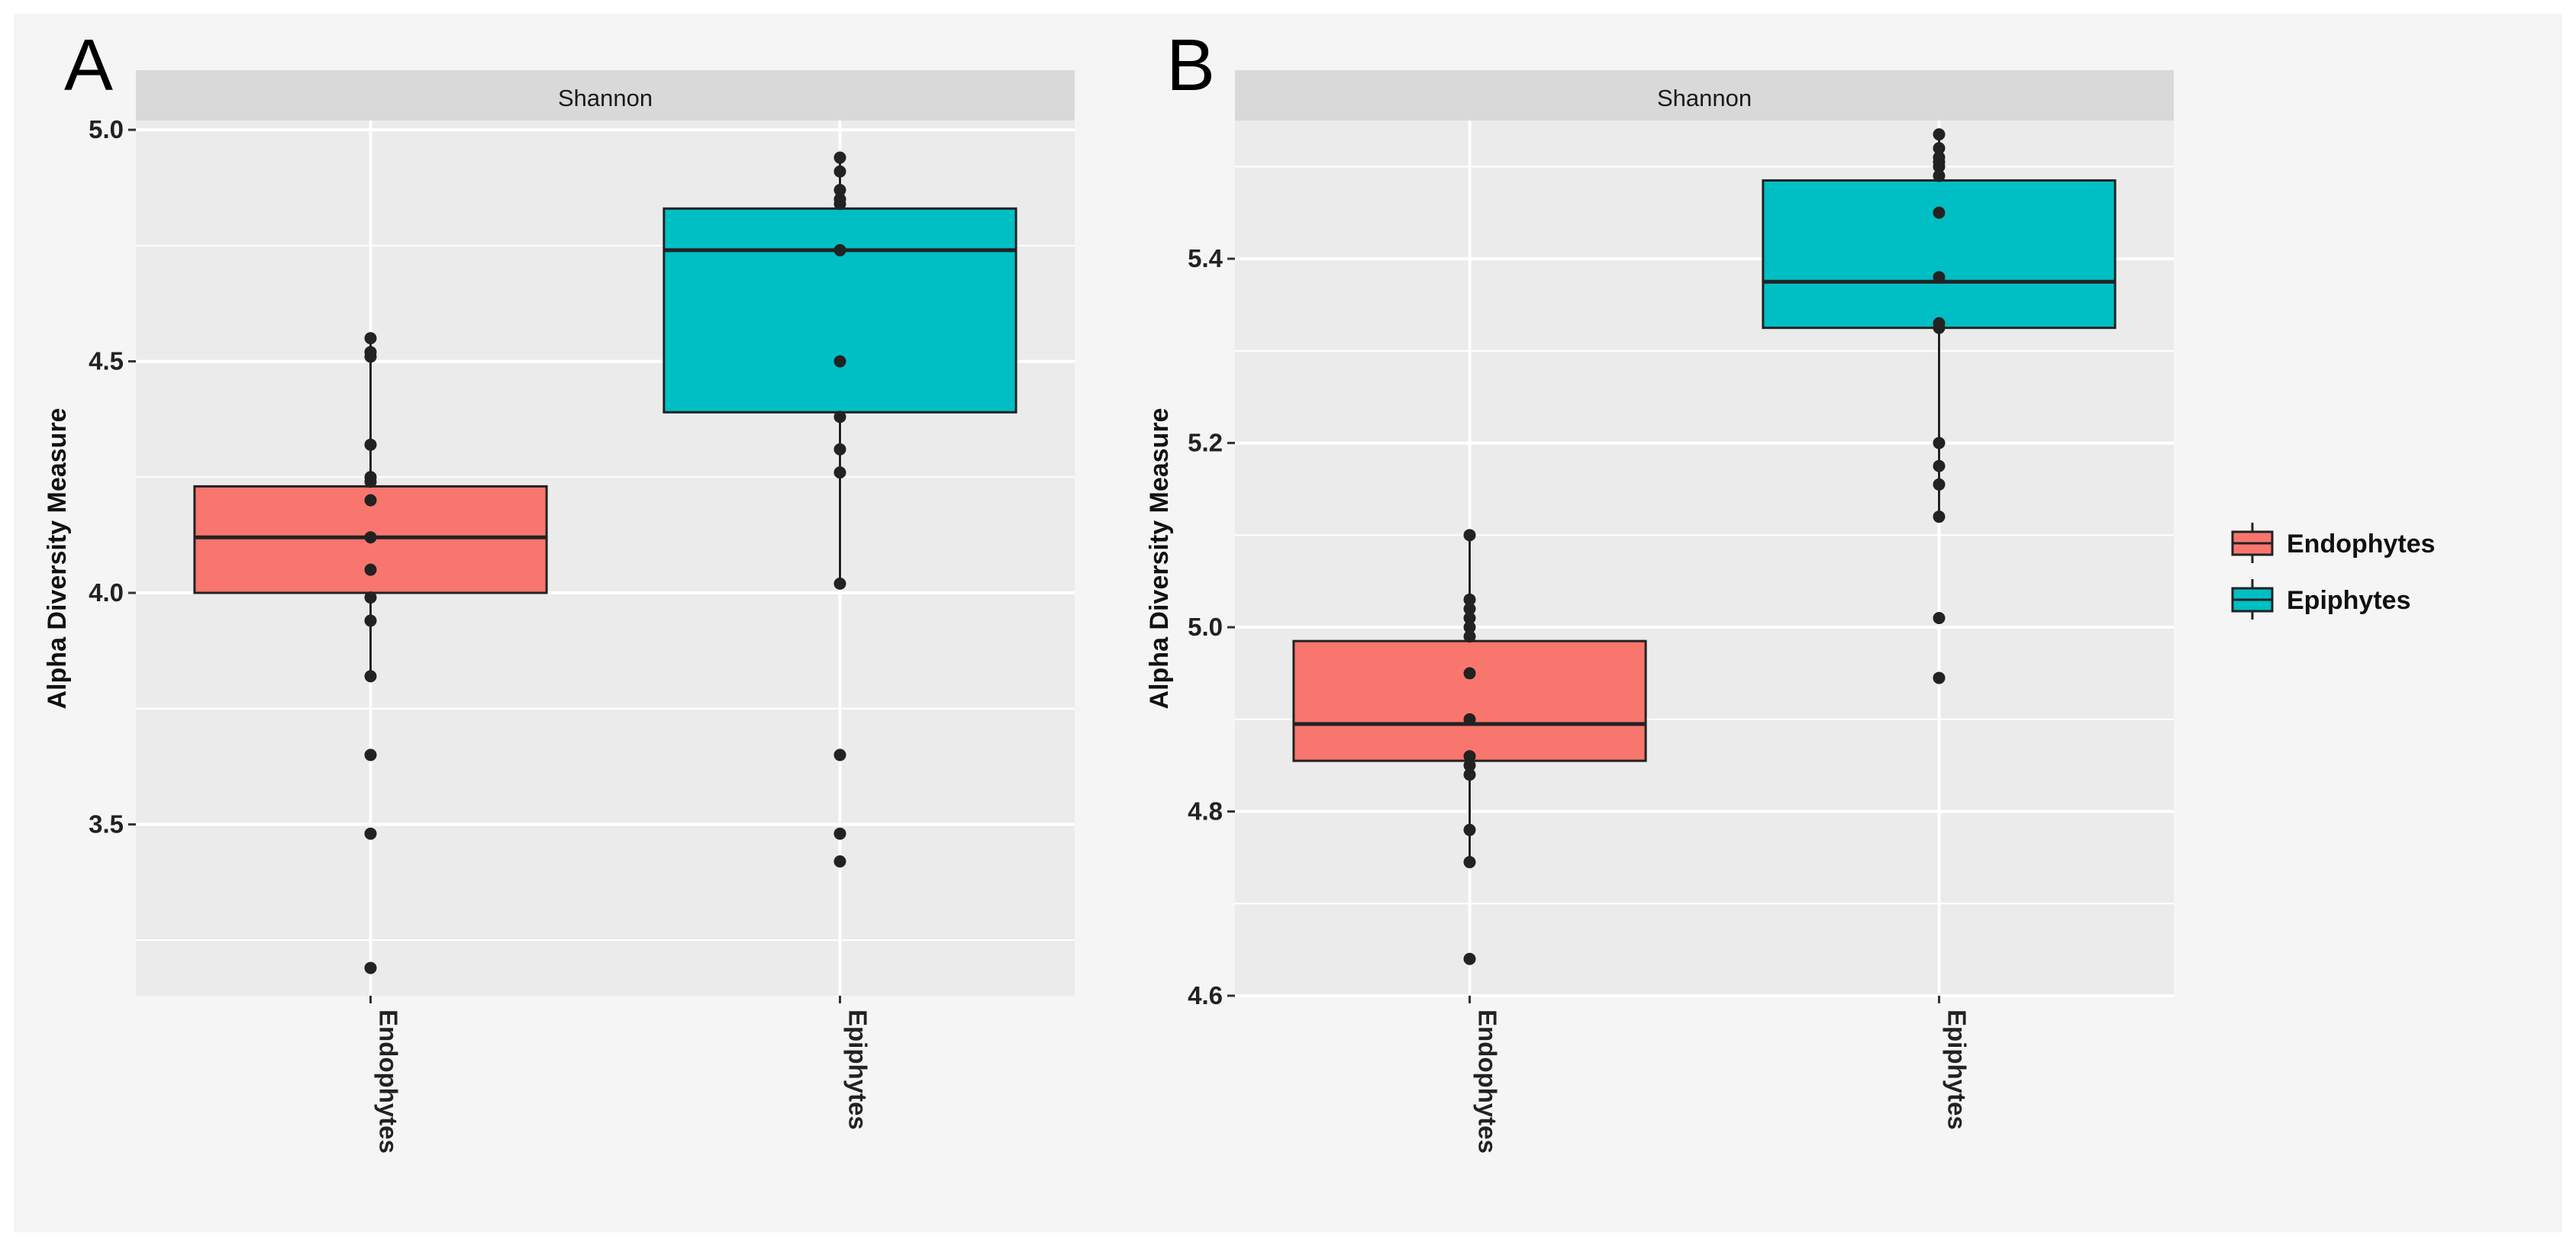 This screenshot has height=1246, width=2576. I want to click on y-tick-label: 3.5, so click(107, 824).